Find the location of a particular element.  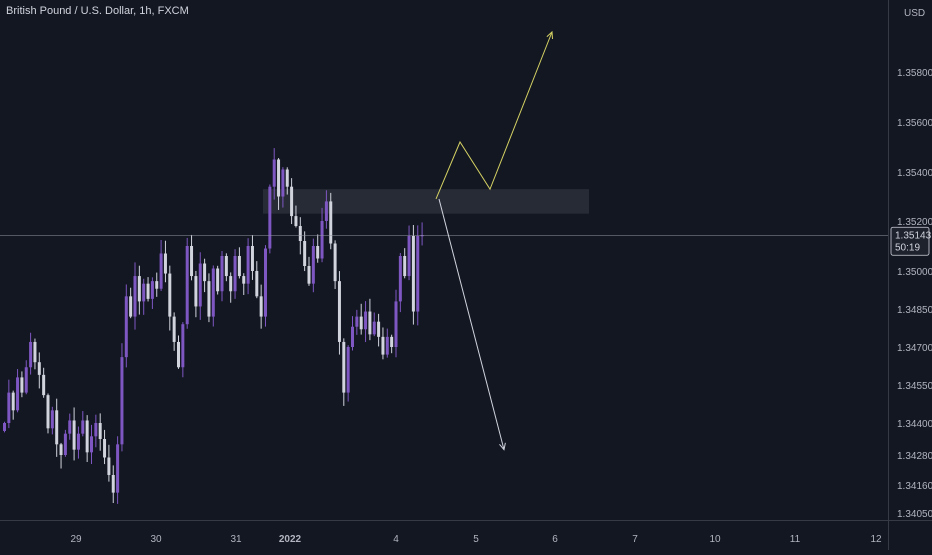

time-tick-label: 10 is located at coordinates (715, 539).